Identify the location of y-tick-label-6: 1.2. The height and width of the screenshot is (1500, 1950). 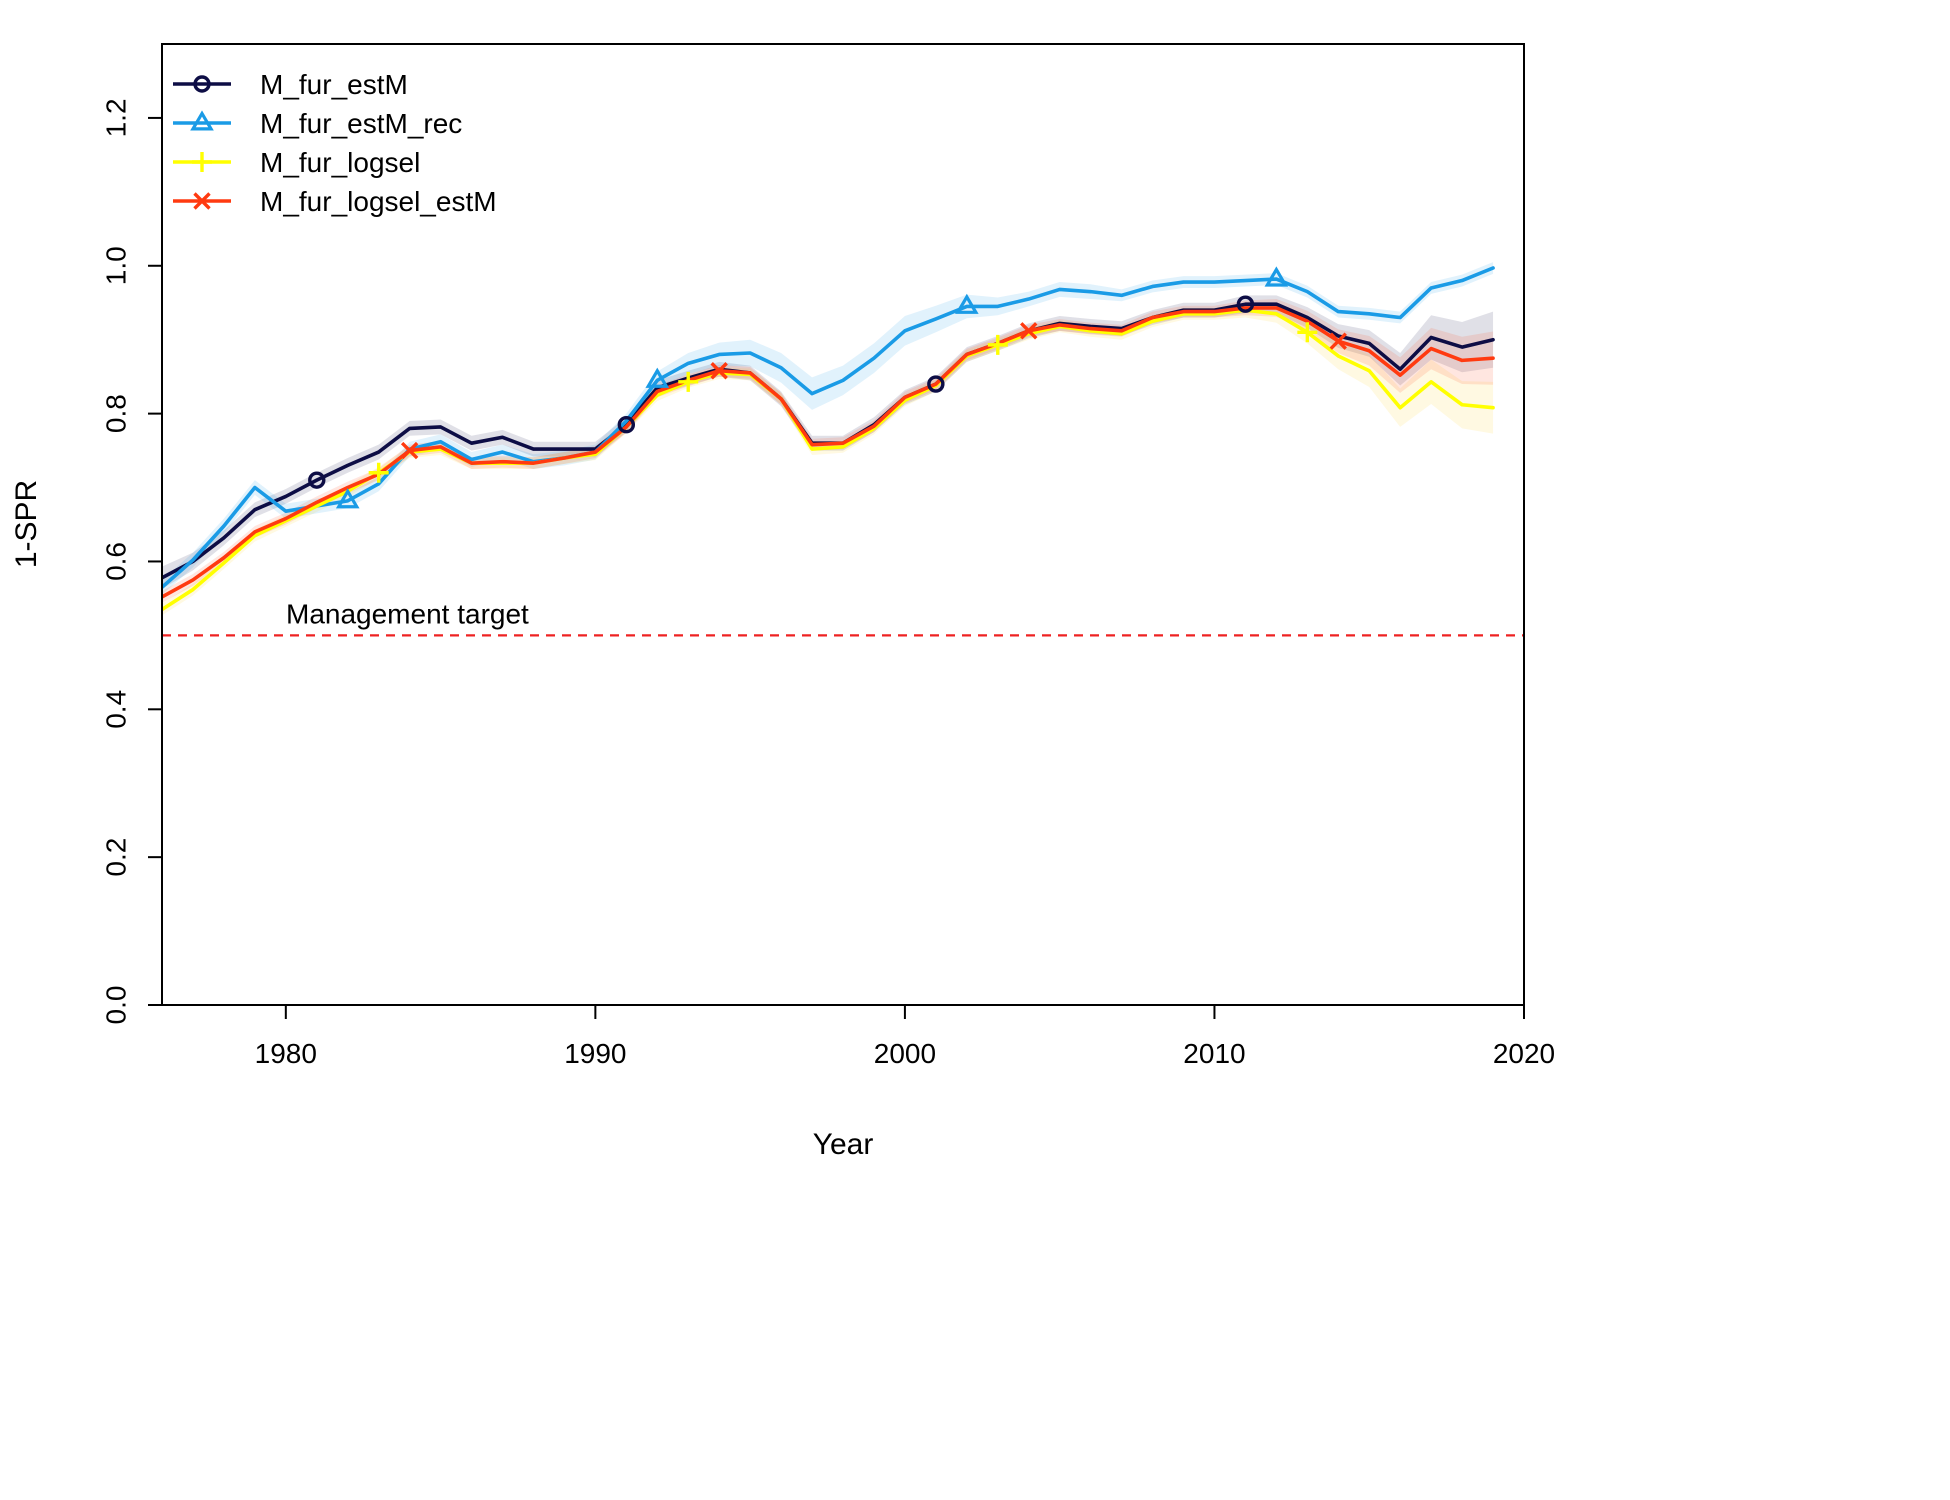
(116, 117).